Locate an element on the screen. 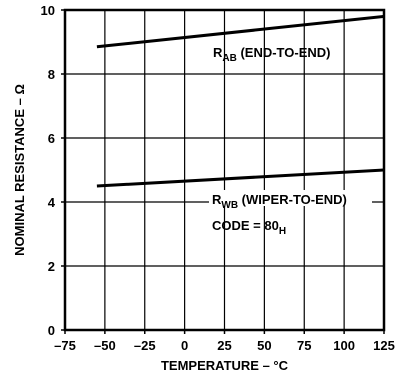  x-tick-label: –50 is located at coordinates (105, 345).